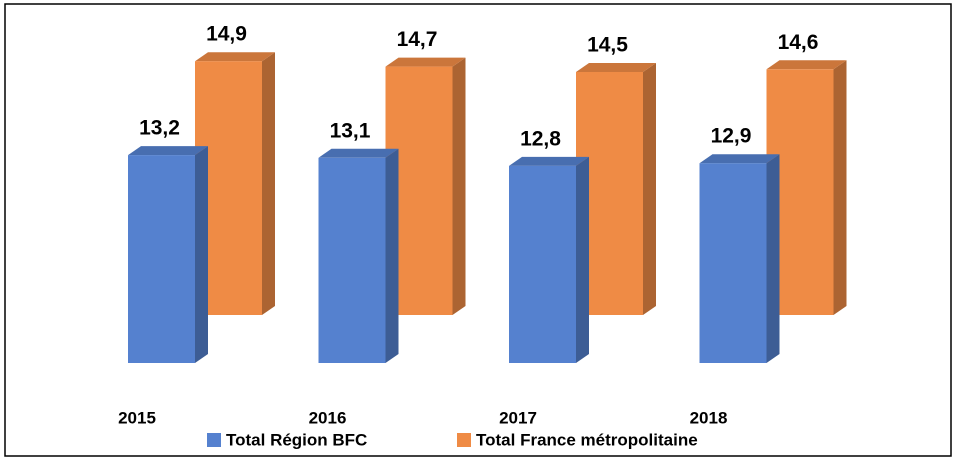  I want to click on value-label: 14,9, so click(226, 34).